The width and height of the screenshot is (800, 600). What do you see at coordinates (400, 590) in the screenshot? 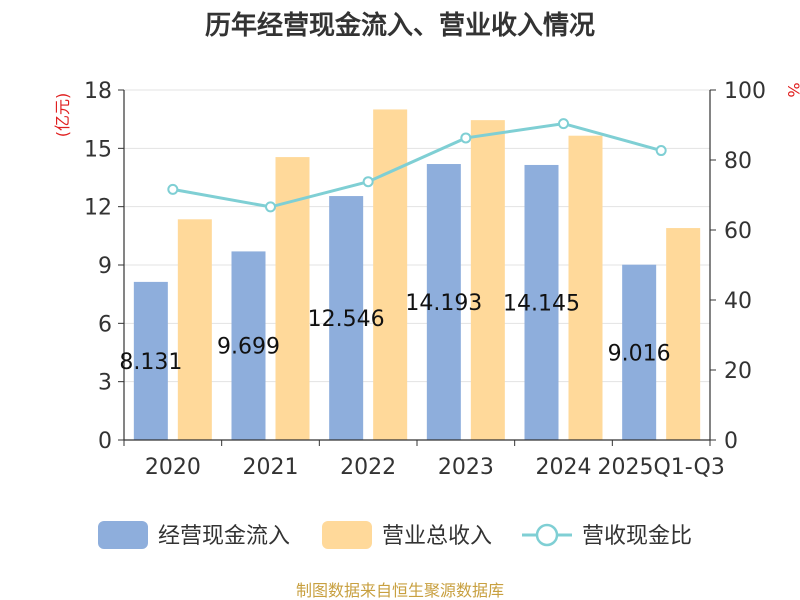
I see `source-note: 制图数据来自恒生聚源数据库` at bounding box center [400, 590].